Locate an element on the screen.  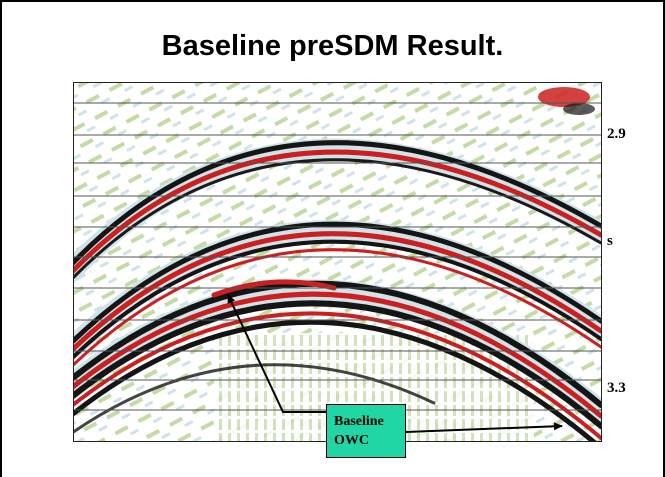
time-label-3-3: 3.3 is located at coordinates (616, 388).